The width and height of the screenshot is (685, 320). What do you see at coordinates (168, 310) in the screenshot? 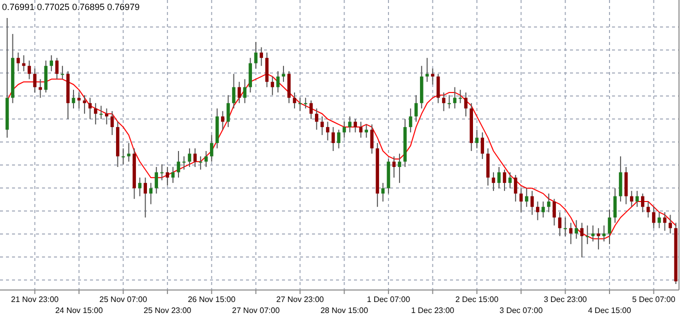
I see `x-tick-label: 25 Nov 23:00` at bounding box center [168, 310].